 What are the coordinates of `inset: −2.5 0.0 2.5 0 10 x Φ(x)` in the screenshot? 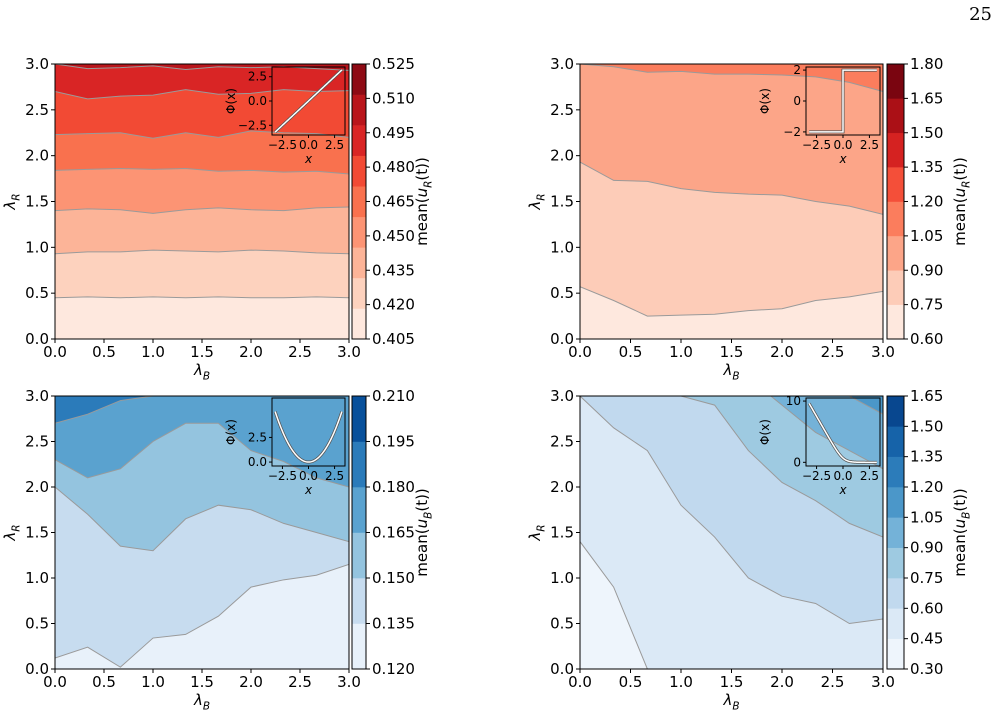 It's located at (819, 445).